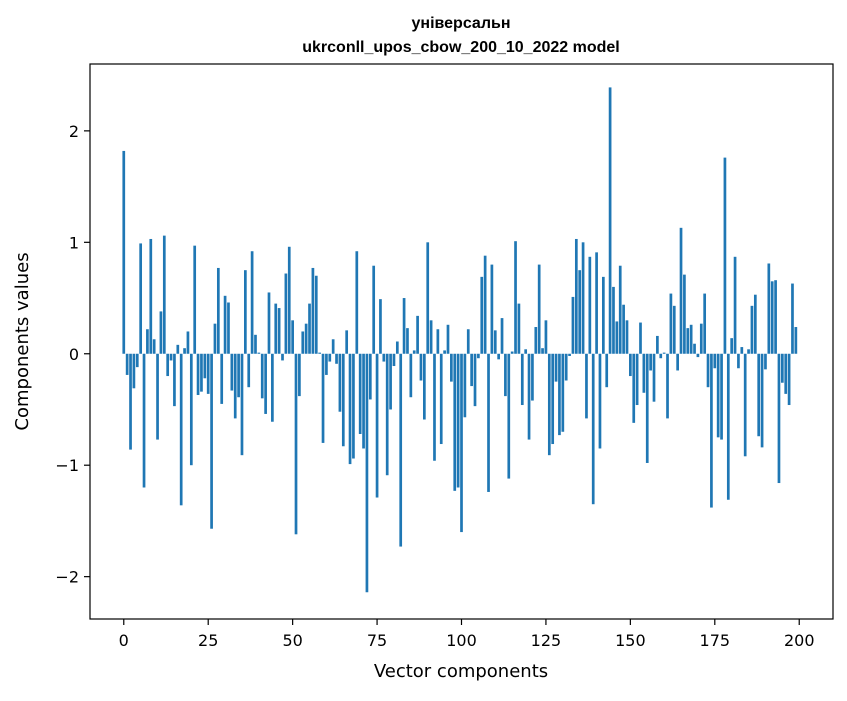 The height and width of the screenshot is (701, 847). I want to click on y-axis-label: Components values, so click(22, 341).